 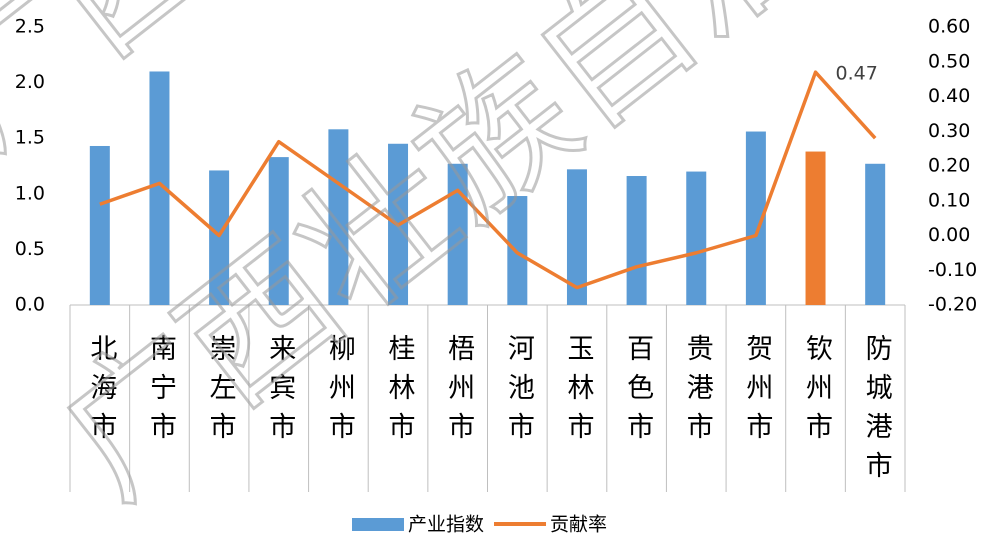 What do you see at coordinates (446, 525) in the screenshot?
I see `legend-label: 产业指数` at bounding box center [446, 525].